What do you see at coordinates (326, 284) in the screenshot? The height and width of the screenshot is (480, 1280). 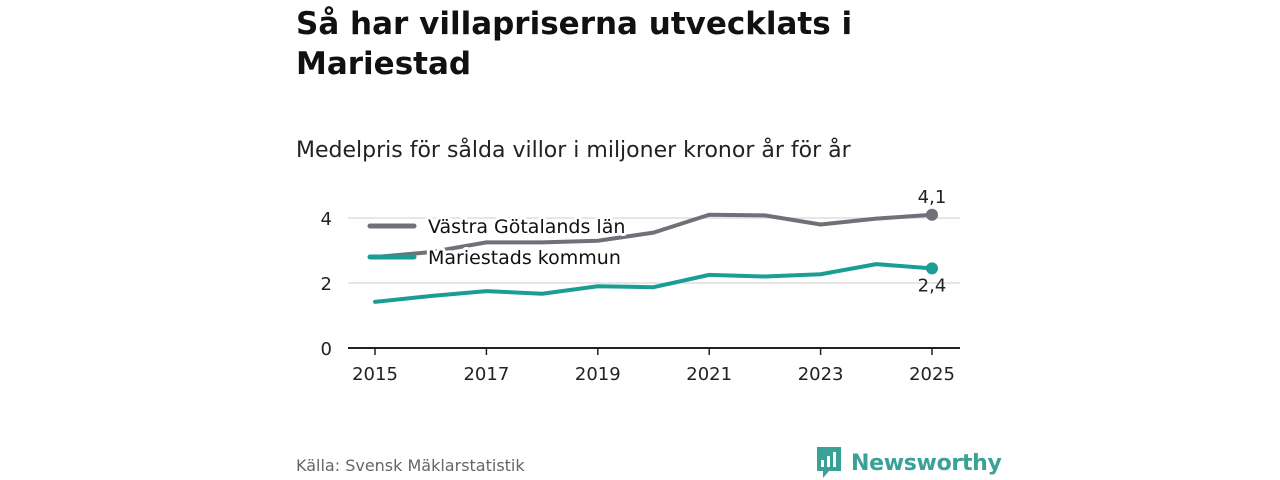 I see `y-tick-label: 2` at bounding box center [326, 284].